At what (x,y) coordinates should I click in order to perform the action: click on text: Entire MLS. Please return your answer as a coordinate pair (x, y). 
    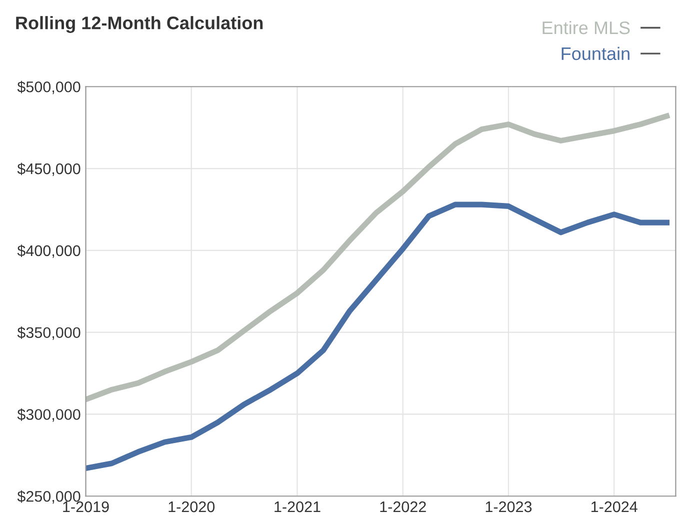
    Looking at the image, I should click on (586, 27).